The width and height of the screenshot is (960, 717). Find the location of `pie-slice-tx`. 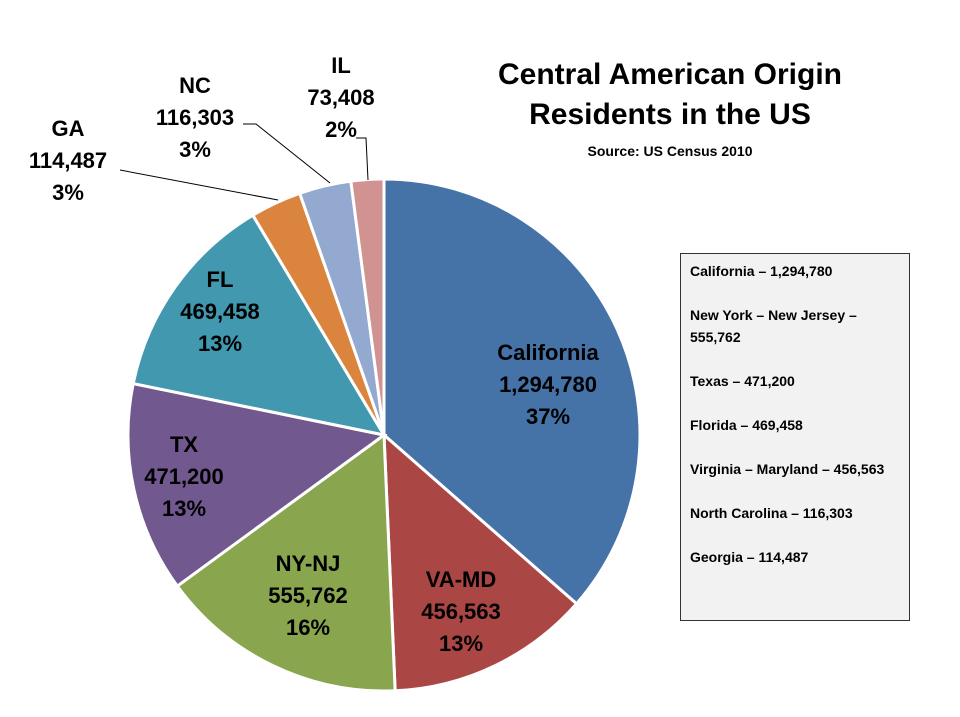

pie-slice-tx is located at coordinates (257, 485).